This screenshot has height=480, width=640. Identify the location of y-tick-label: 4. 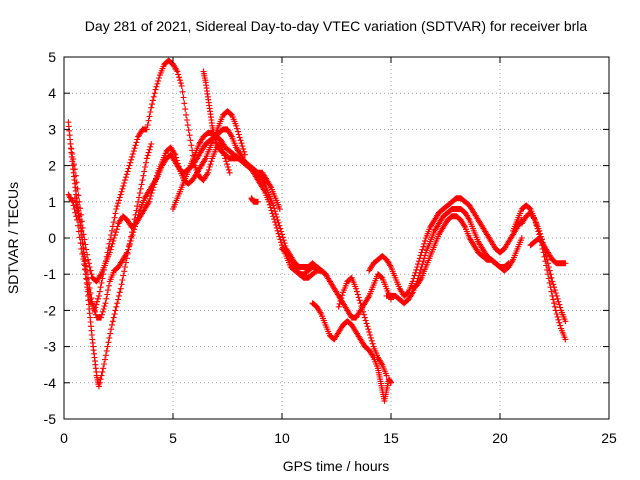
(52, 93).